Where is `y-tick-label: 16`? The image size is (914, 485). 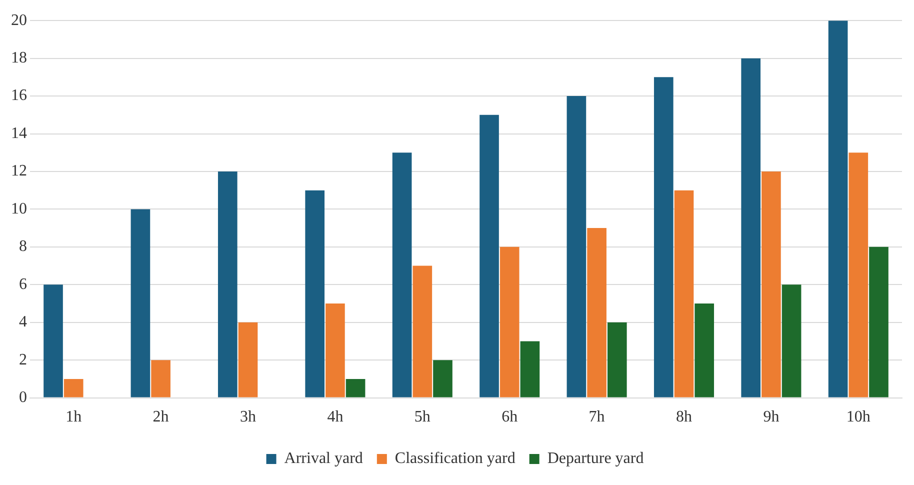 y-tick-label: 16 is located at coordinates (19, 95).